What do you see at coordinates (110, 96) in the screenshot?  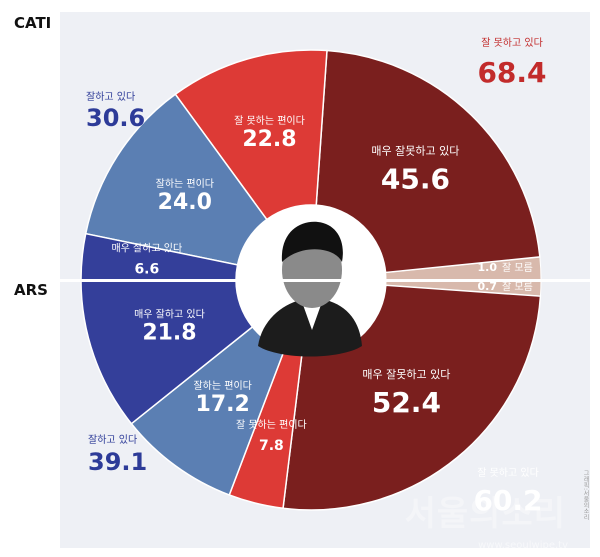 I see `cati-total-positive-label: 잘하고 있다` at bounding box center [110, 96].